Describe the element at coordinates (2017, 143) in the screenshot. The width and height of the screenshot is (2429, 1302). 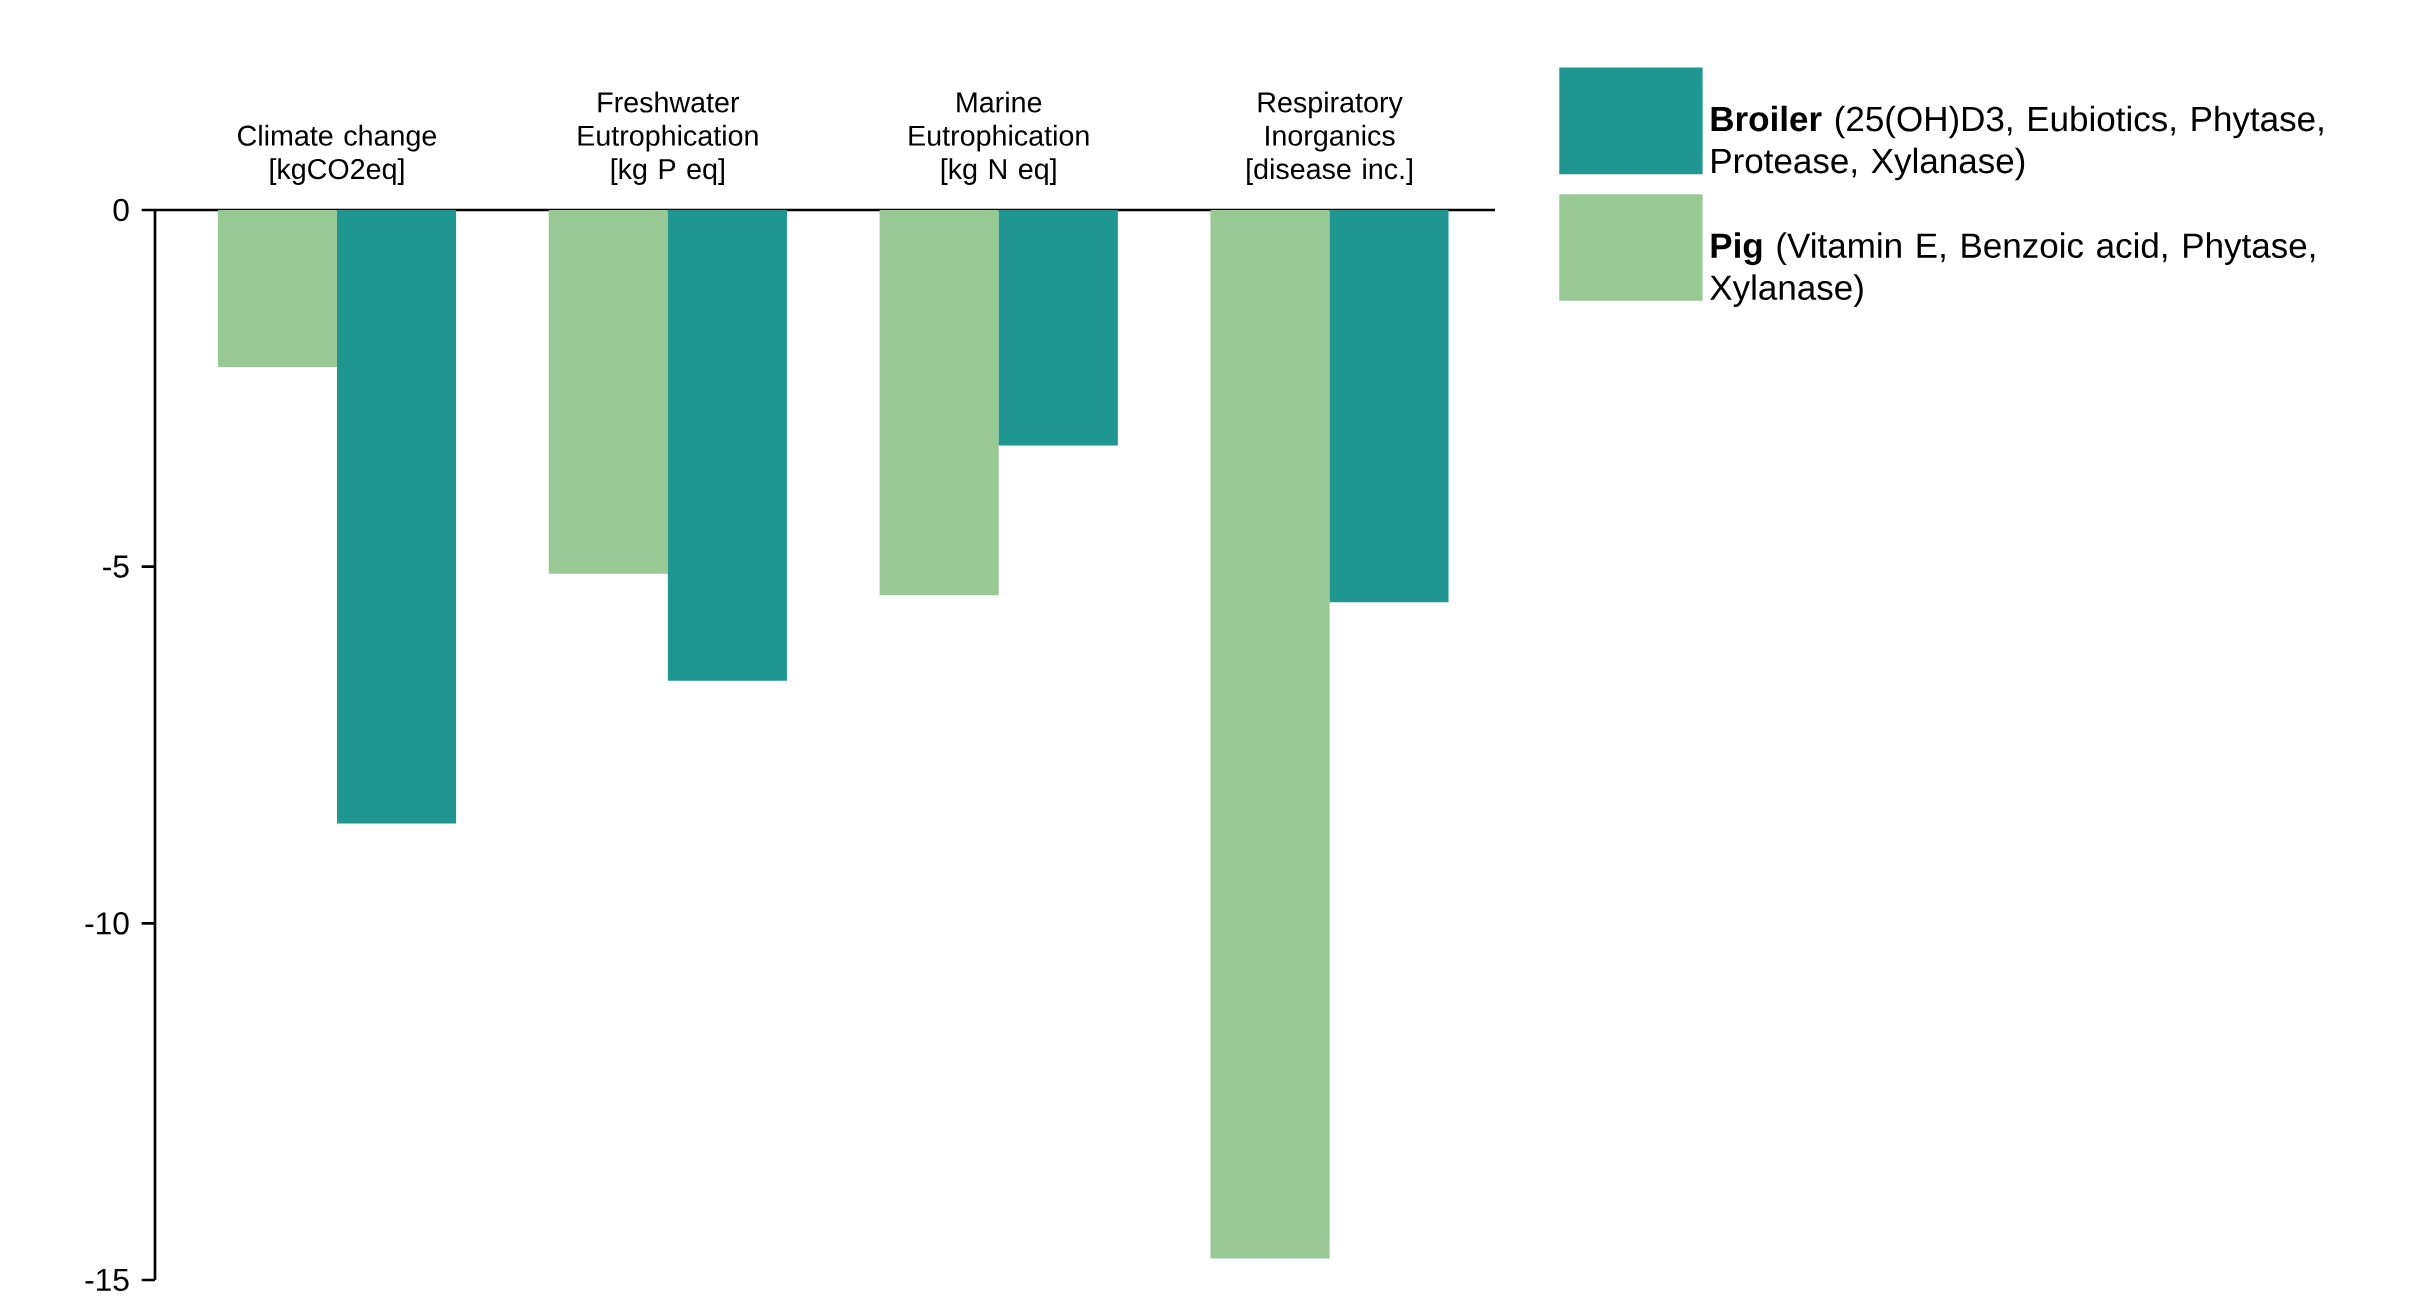
I see `text: Broiler (25(OH)D3, Eubiotics, Phytase, Protease, Xylanase)` at that location.